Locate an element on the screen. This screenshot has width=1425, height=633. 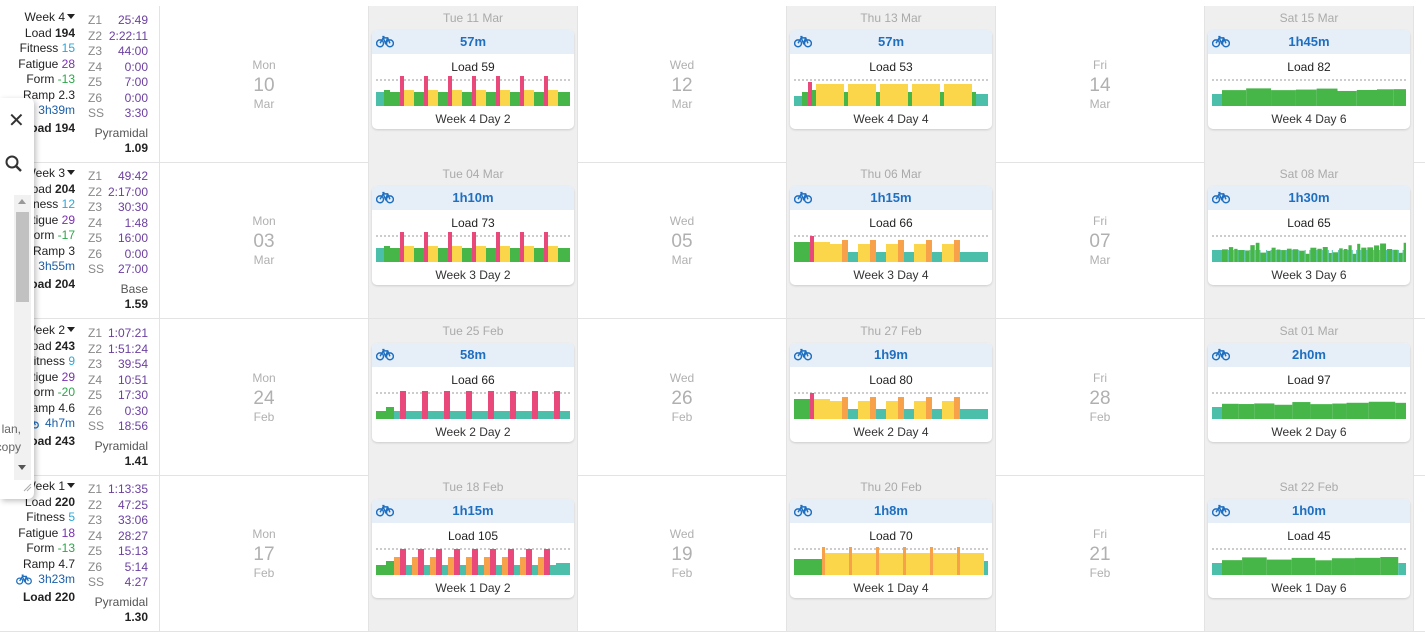
zone-row: Z2 47:25 is located at coordinates (118, 506).